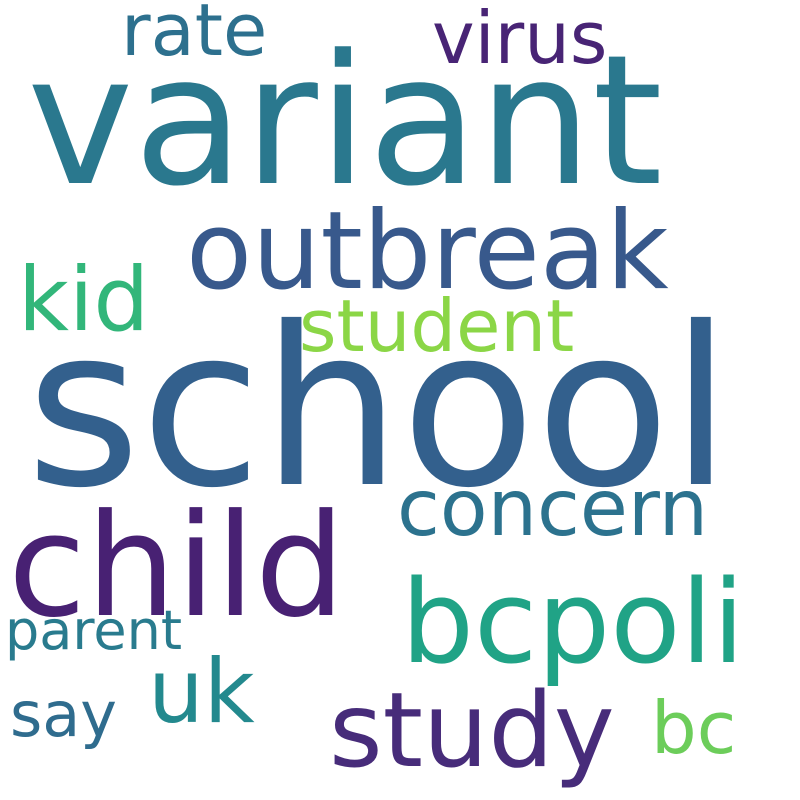  Describe the element at coordinates (694, 728) in the screenshot. I see `word-bc: bc` at that location.